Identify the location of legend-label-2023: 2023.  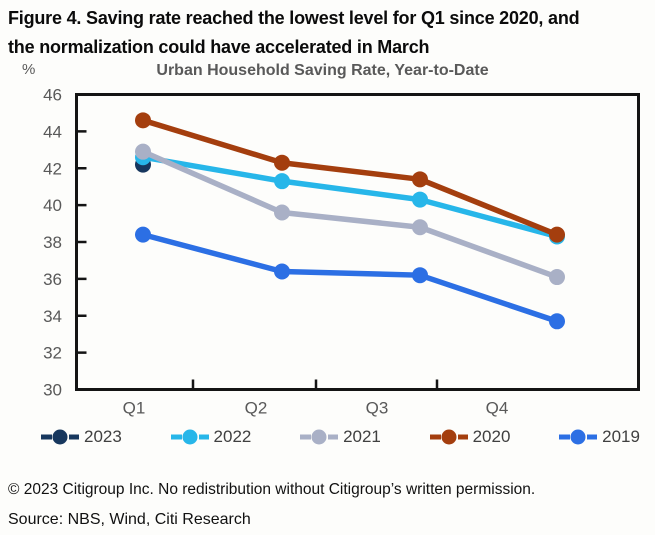
(103, 436).